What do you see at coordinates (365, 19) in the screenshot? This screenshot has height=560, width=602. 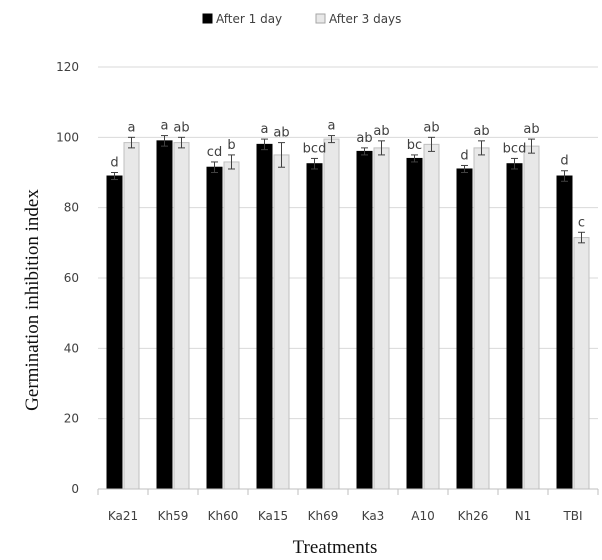 I see `legend-label: After 3 days` at bounding box center [365, 19].